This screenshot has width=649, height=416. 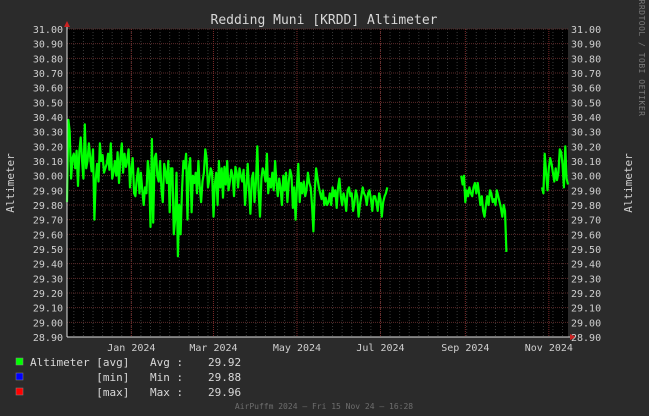 I want to click on legend-value-avg: 29.92, so click(x=224, y=362).